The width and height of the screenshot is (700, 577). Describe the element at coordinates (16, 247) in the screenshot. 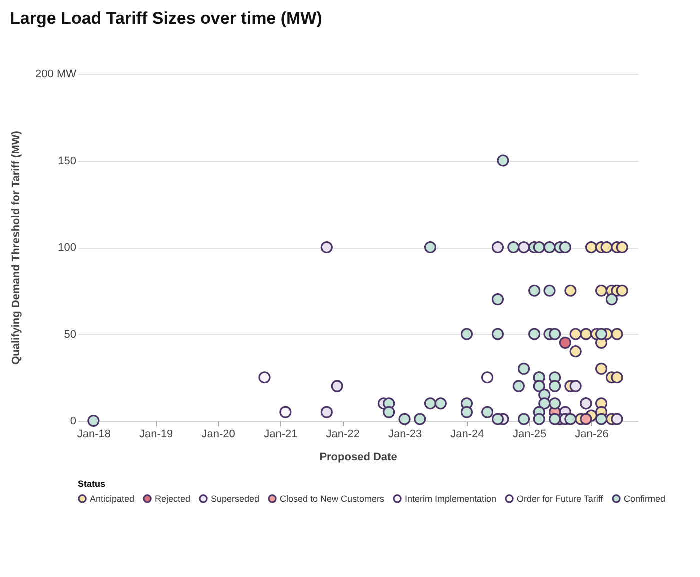

I see `y-axis-title: Qualifying Demand Threshold for Tariff (MW)` at that location.